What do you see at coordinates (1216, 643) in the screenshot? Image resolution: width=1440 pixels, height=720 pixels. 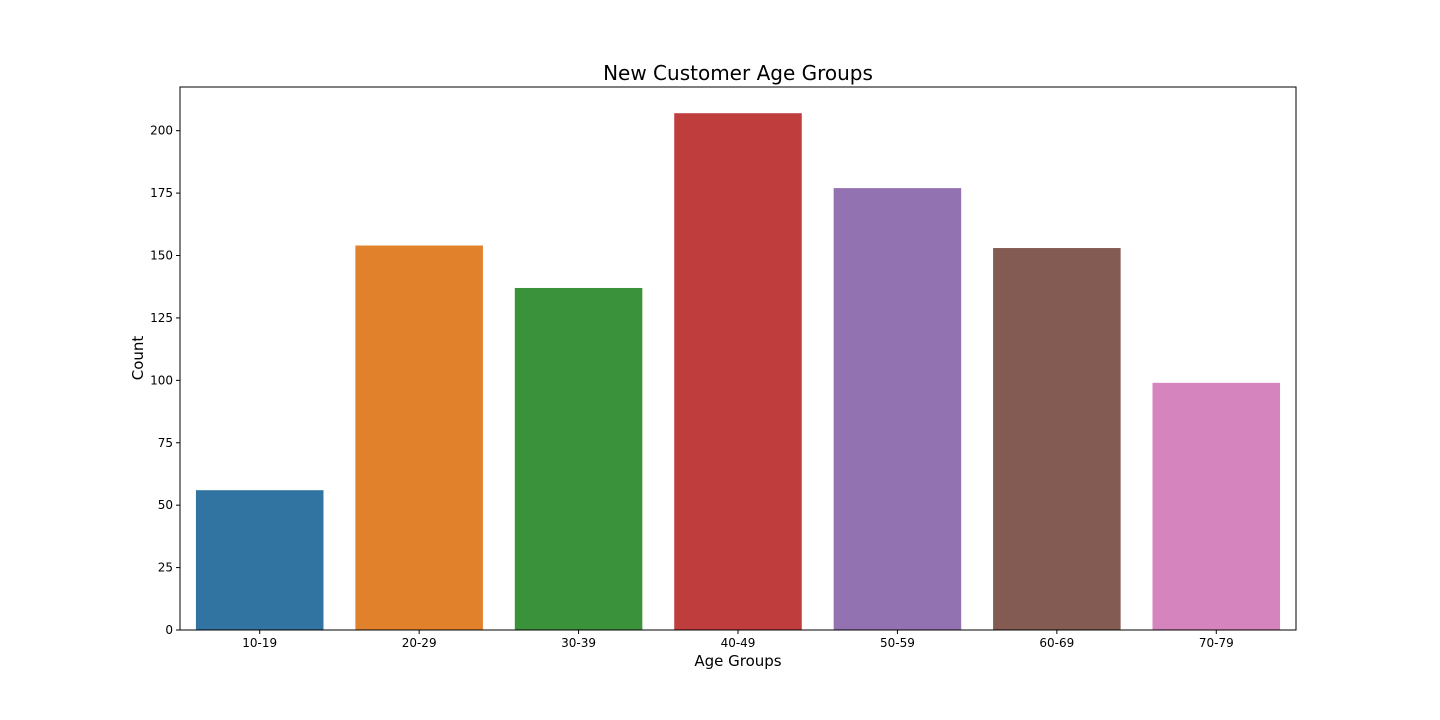 I see `x-tick-label: 70-79` at bounding box center [1216, 643].